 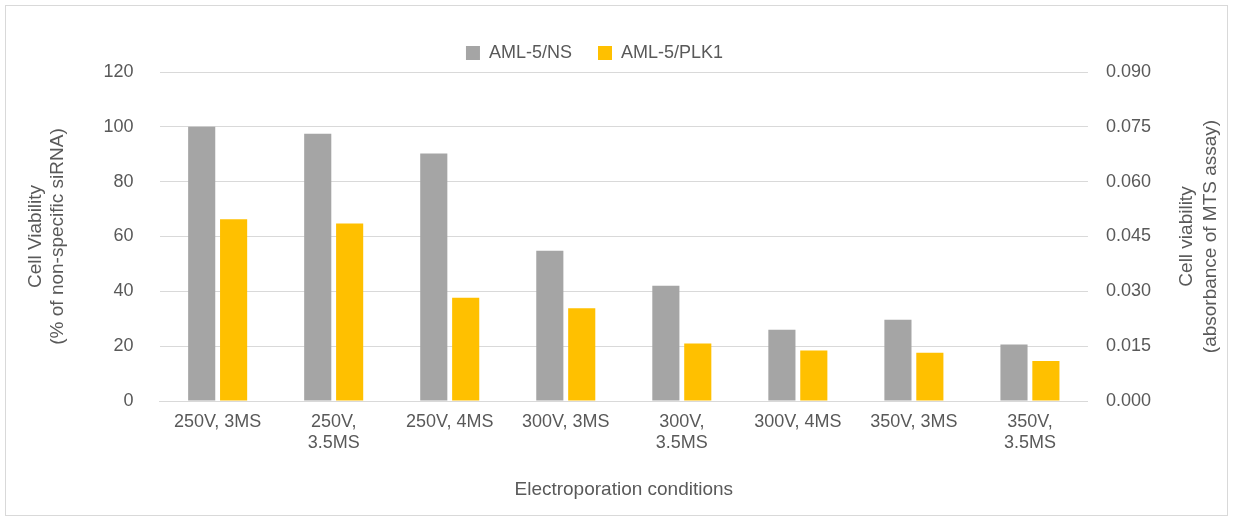 I want to click on y2-tick-label: 0.015, so click(x=1128, y=345).